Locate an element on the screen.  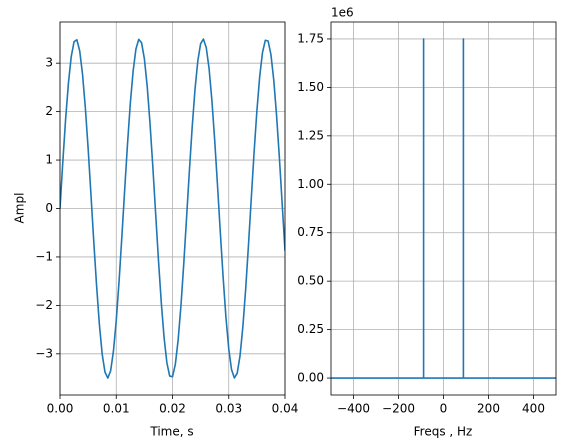
y-tick-label: 0.00 is located at coordinates (310, 378).